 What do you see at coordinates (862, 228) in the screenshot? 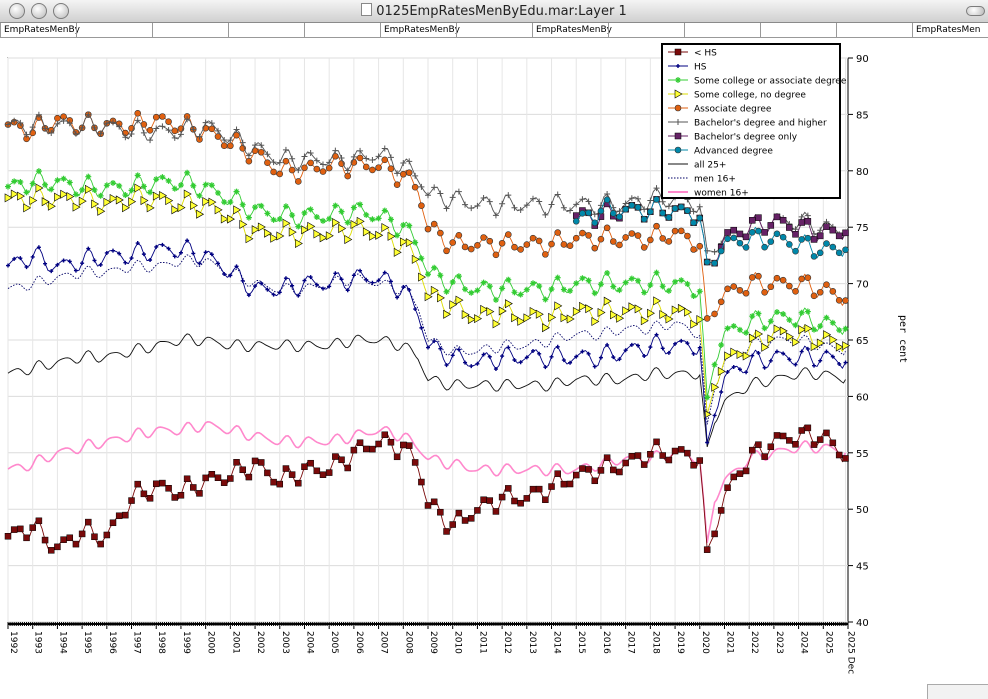
I see `y-tick-label: 75` at bounding box center [862, 228].